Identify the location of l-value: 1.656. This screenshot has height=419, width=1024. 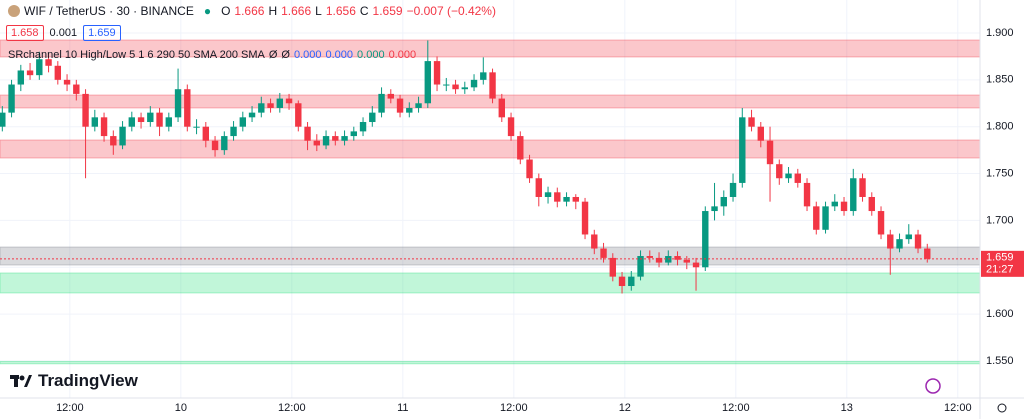
(340, 11).